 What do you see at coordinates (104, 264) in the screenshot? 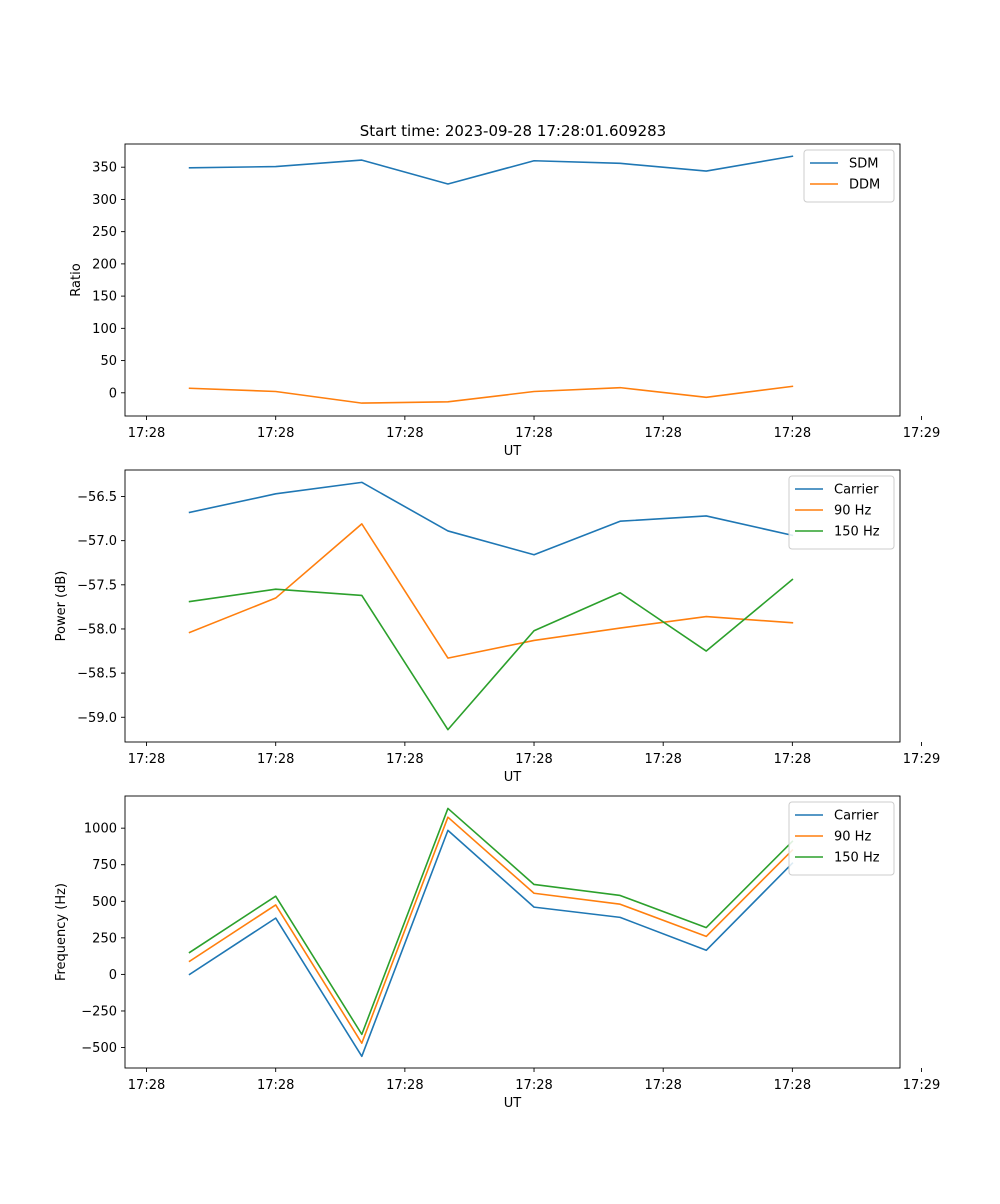
I see `y-tick-label: 200` at bounding box center [104, 264].